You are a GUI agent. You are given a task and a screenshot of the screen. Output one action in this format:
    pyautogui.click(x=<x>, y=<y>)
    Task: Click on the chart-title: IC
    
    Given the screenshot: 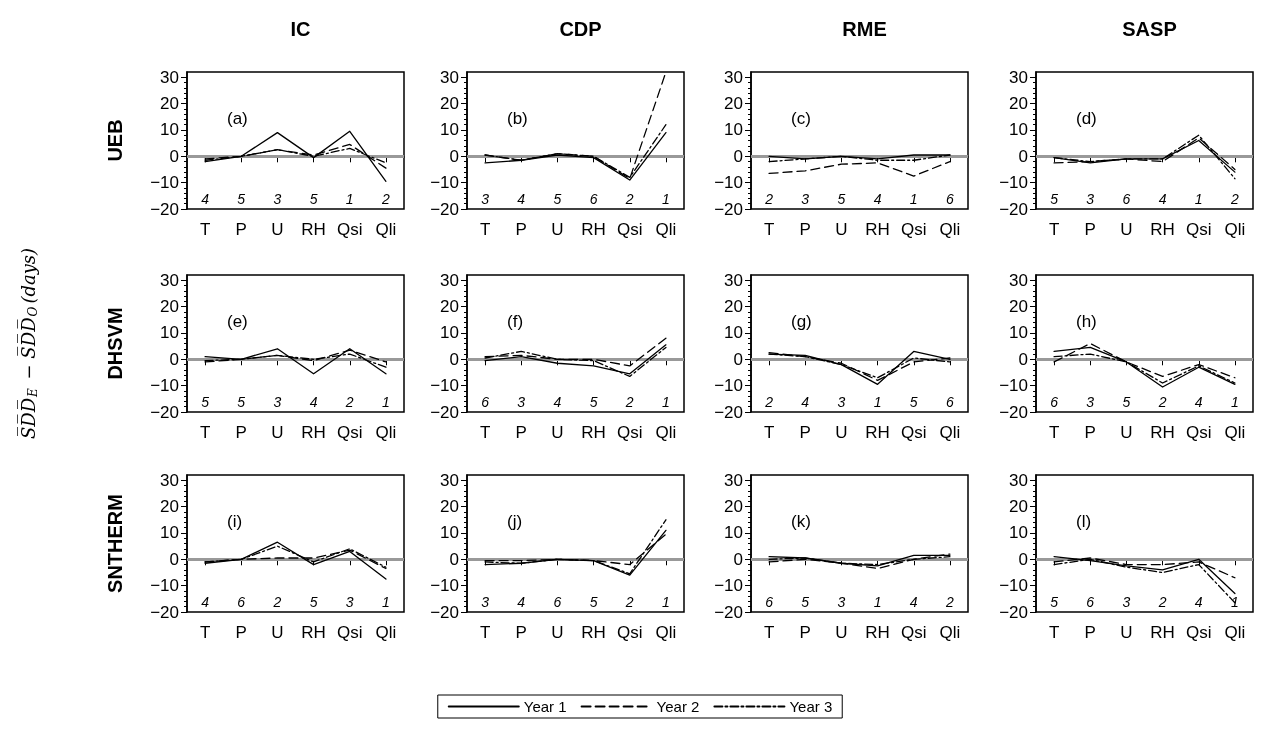 What is the action you would take?
    pyautogui.click(x=300, y=29)
    